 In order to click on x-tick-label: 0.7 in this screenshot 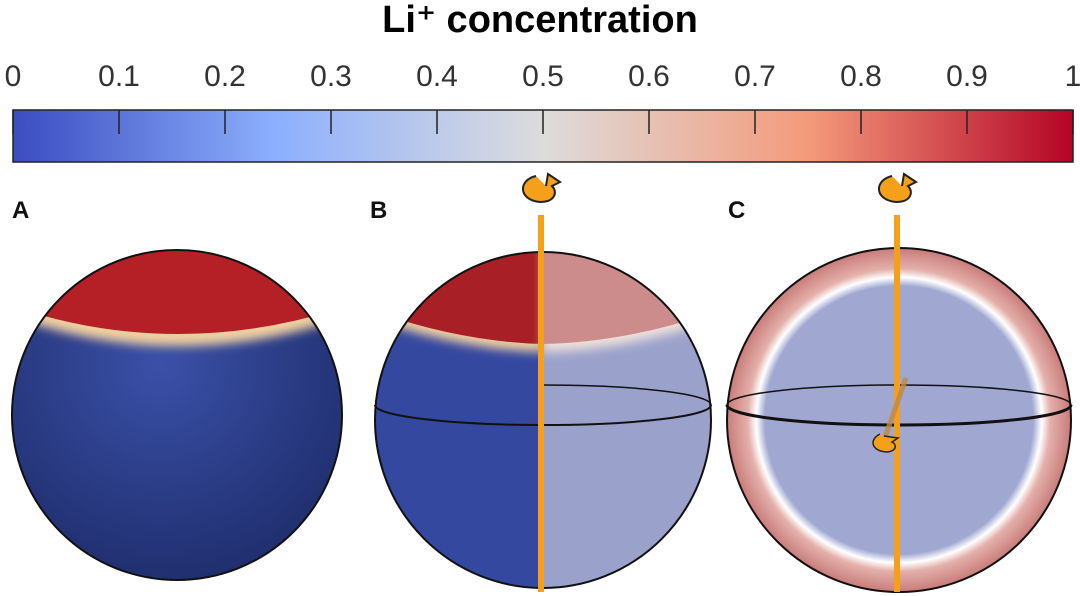, I will do `click(755, 76)`.